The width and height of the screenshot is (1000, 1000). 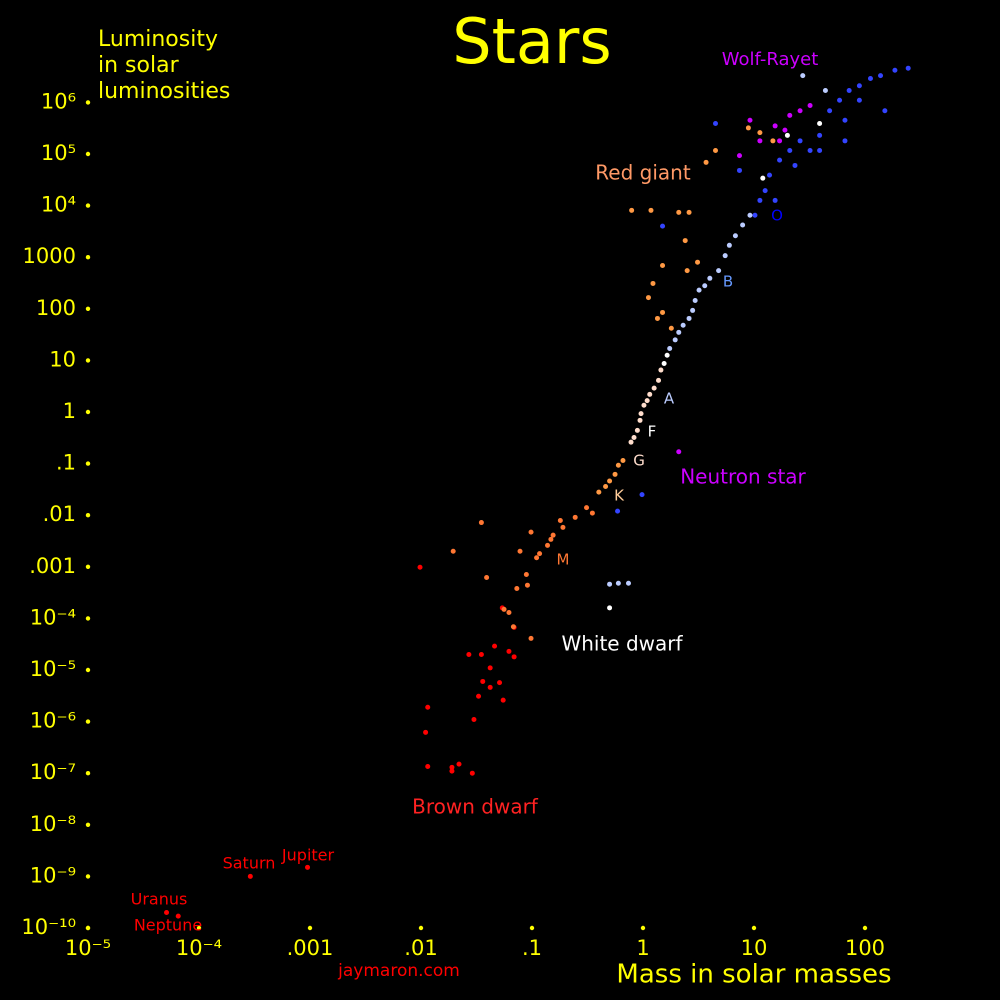 What do you see at coordinates (398, 971) in the screenshot?
I see `credit: jaymaron.com` at bounding box center [398, 971].